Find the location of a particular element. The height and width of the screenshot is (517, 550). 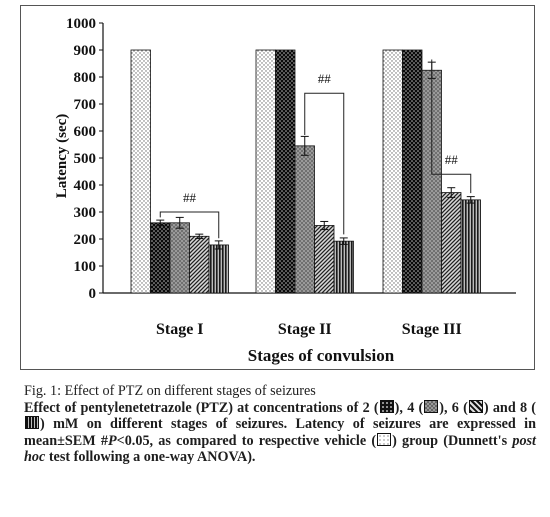

y-tick-label: 200 is located at coordinates (85, 240).